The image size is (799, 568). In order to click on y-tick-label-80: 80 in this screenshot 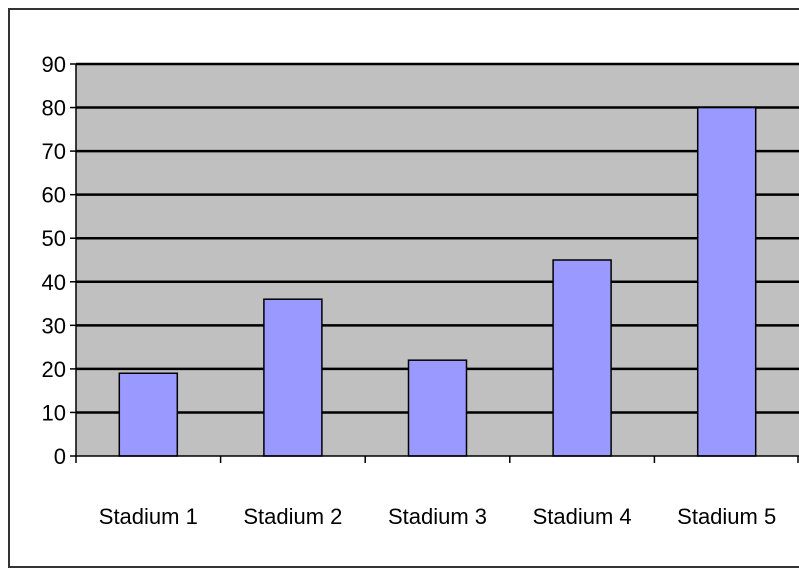, I will do `click(54, 108)`.